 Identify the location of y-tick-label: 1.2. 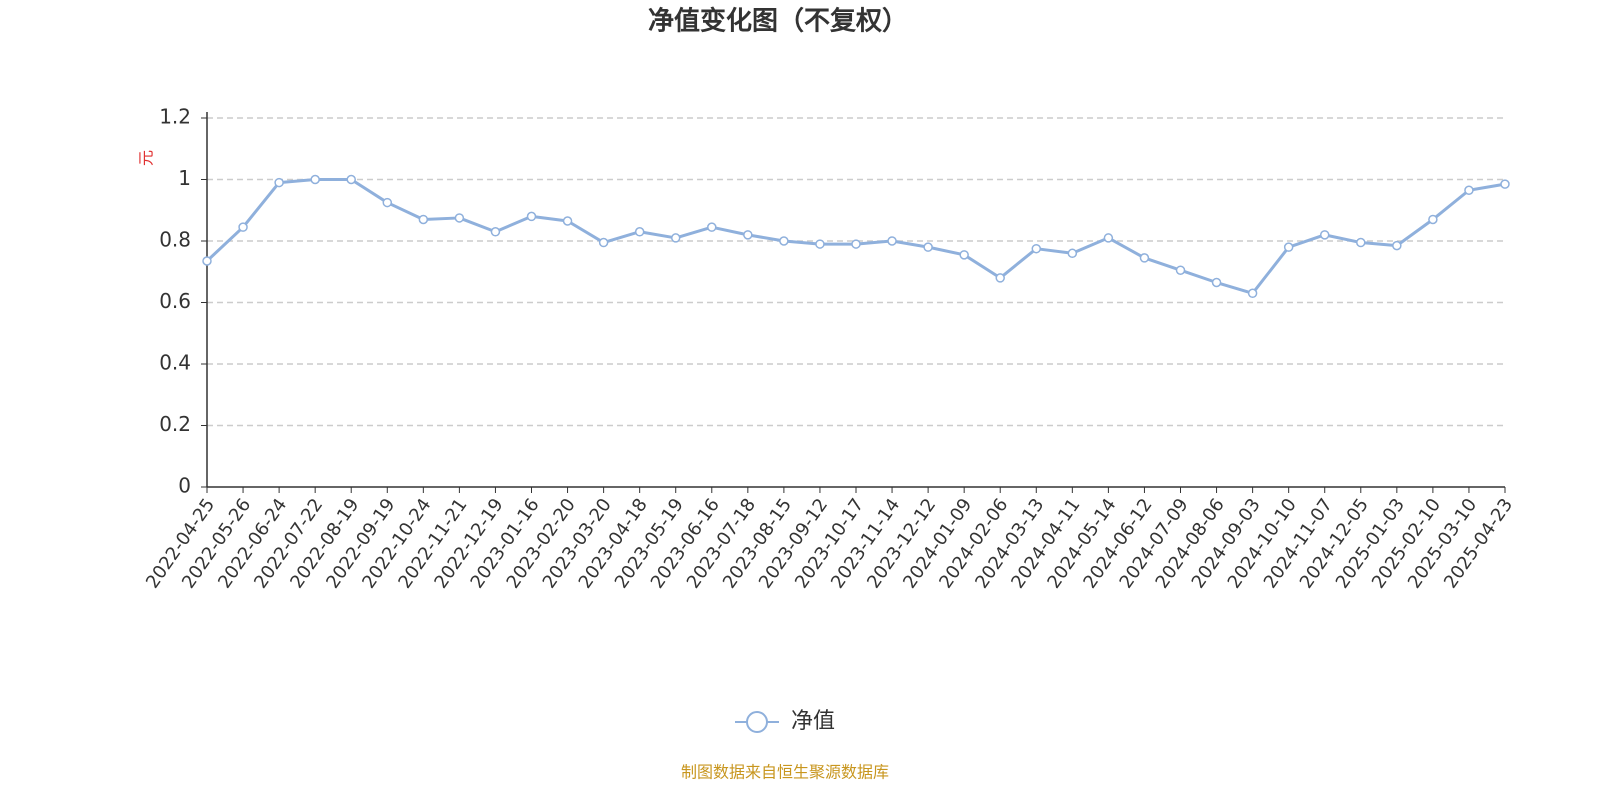
(175, 117).